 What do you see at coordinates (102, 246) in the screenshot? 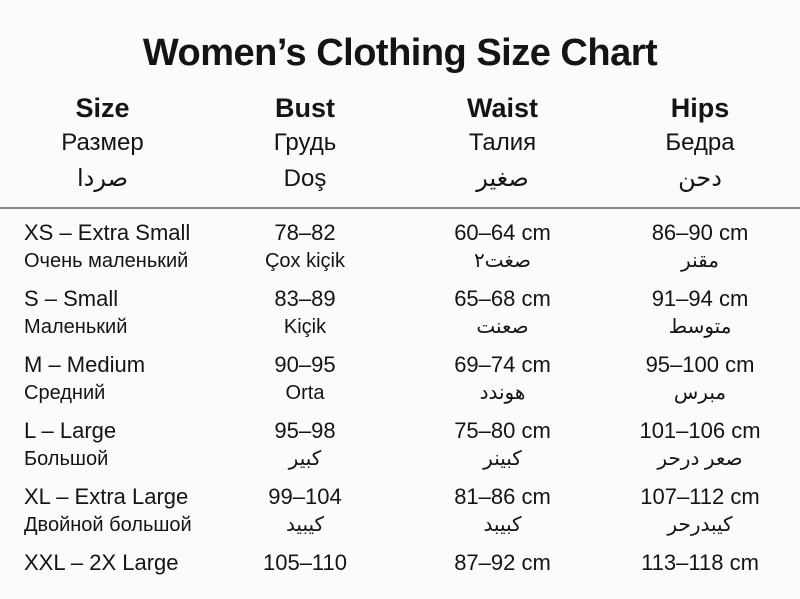
I see `size-cell: XS – Extra Small Очень маленький` at bounding box center [102, 246].